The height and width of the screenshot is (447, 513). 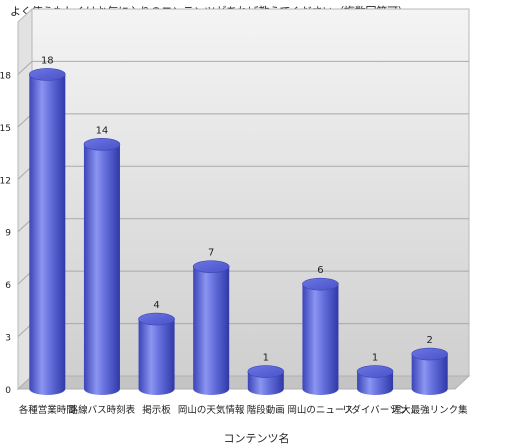 I want to click on bar-value-label: 4, so click(x=156, y=305).